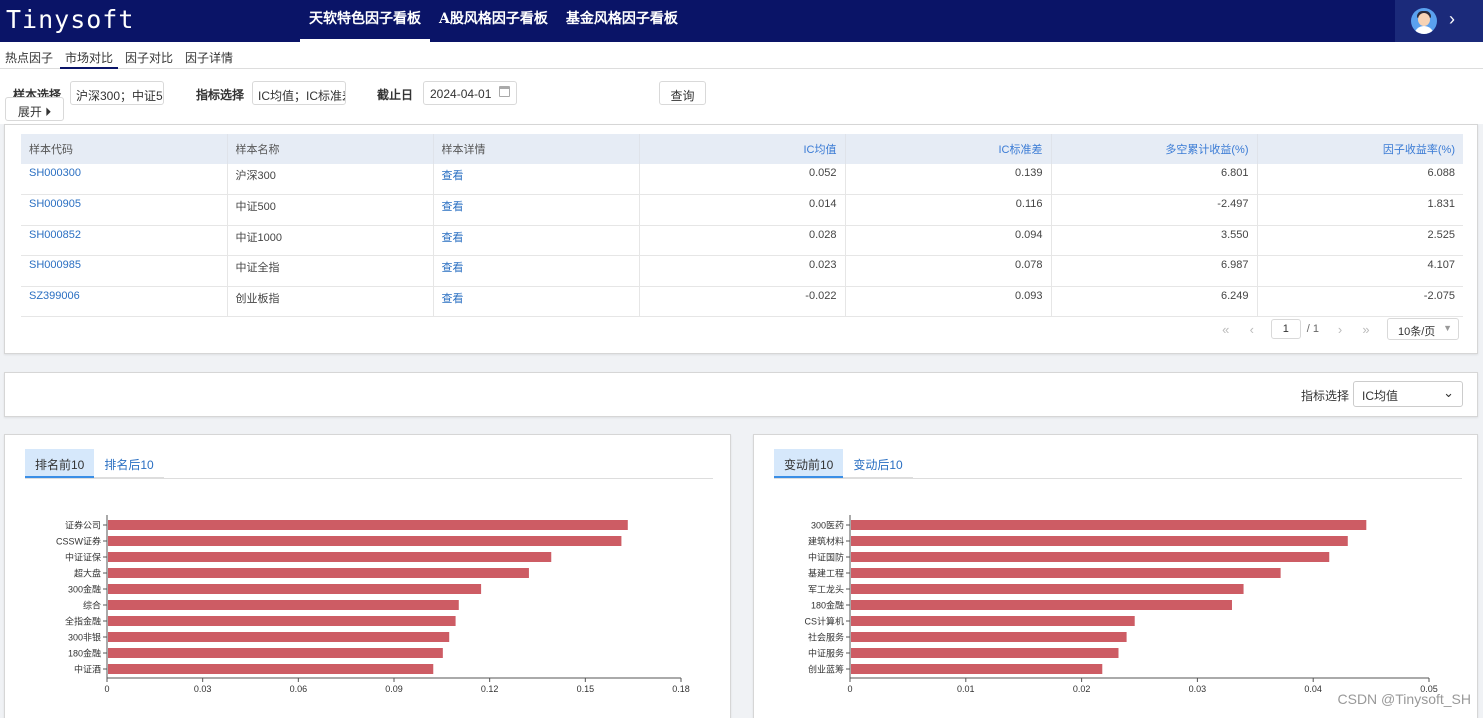 The height and width of the screenshot is (718, 1483). Describe the element at coordinates (742, 271) in the screenshot. I see `cell-value: 0.023` at that location.